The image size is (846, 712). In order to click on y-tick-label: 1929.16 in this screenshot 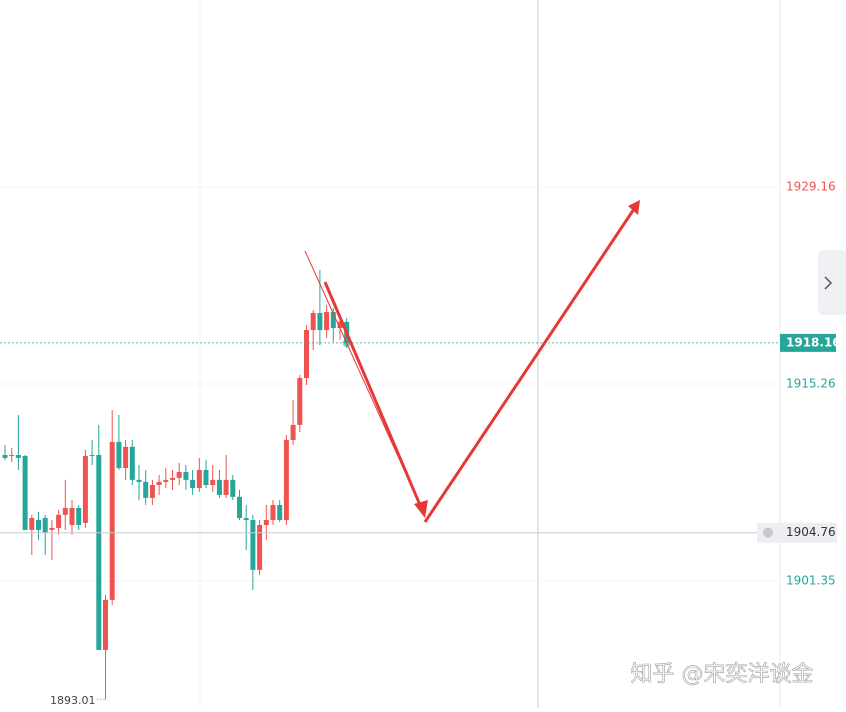, I will do `click(811, 187)`.